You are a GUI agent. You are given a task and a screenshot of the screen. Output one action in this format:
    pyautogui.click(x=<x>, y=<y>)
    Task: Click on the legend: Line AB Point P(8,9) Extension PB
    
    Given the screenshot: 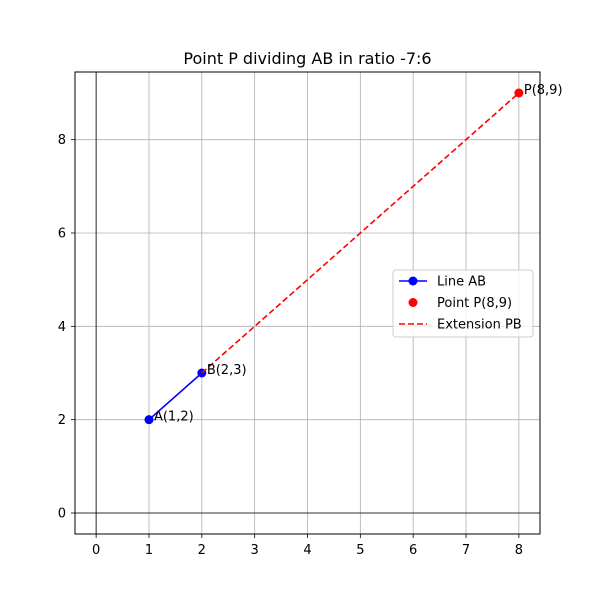 What is the action you would take?
    pyautogui.click(x=463, y=303)
    